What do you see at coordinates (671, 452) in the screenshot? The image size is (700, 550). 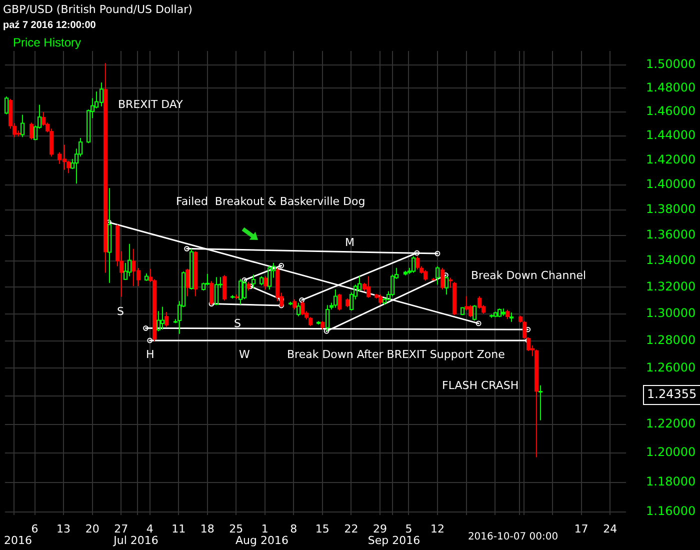 I see `y-tick-label: 1.20000` at bounding box center [671, 452].